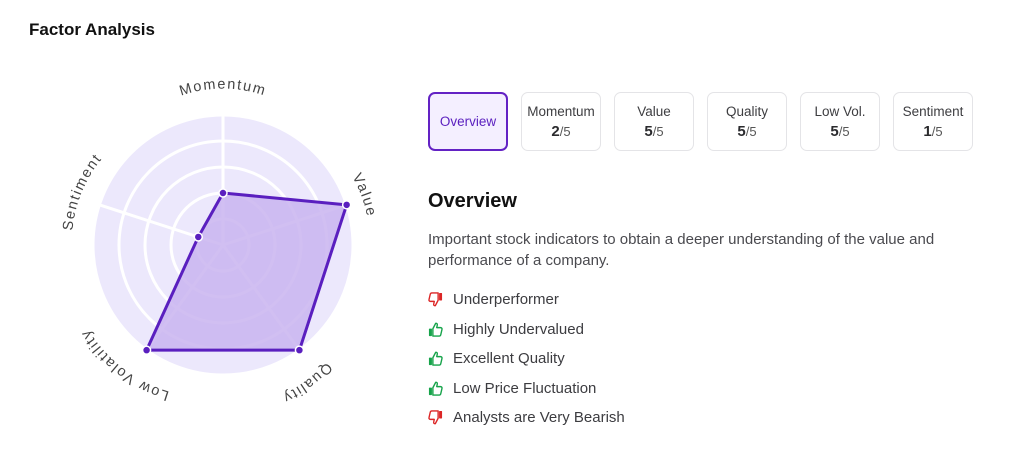 The width and height of the screenshot is (1024, 469). Describe the element at coordinates (308, 382) in the screenshot. I see `axis-label-quality: Quality` at that location.